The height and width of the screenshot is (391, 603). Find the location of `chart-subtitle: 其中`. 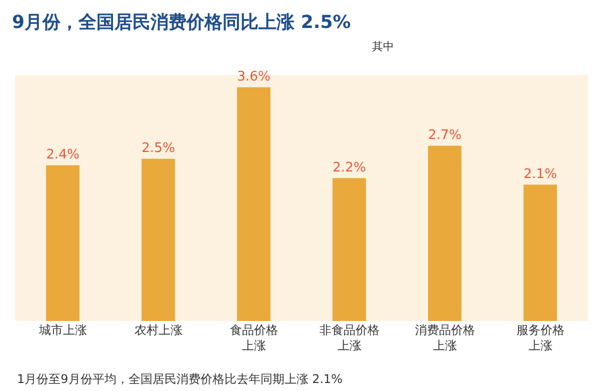

chart-subtitle: 其中 is located at coordinates (383, 46).